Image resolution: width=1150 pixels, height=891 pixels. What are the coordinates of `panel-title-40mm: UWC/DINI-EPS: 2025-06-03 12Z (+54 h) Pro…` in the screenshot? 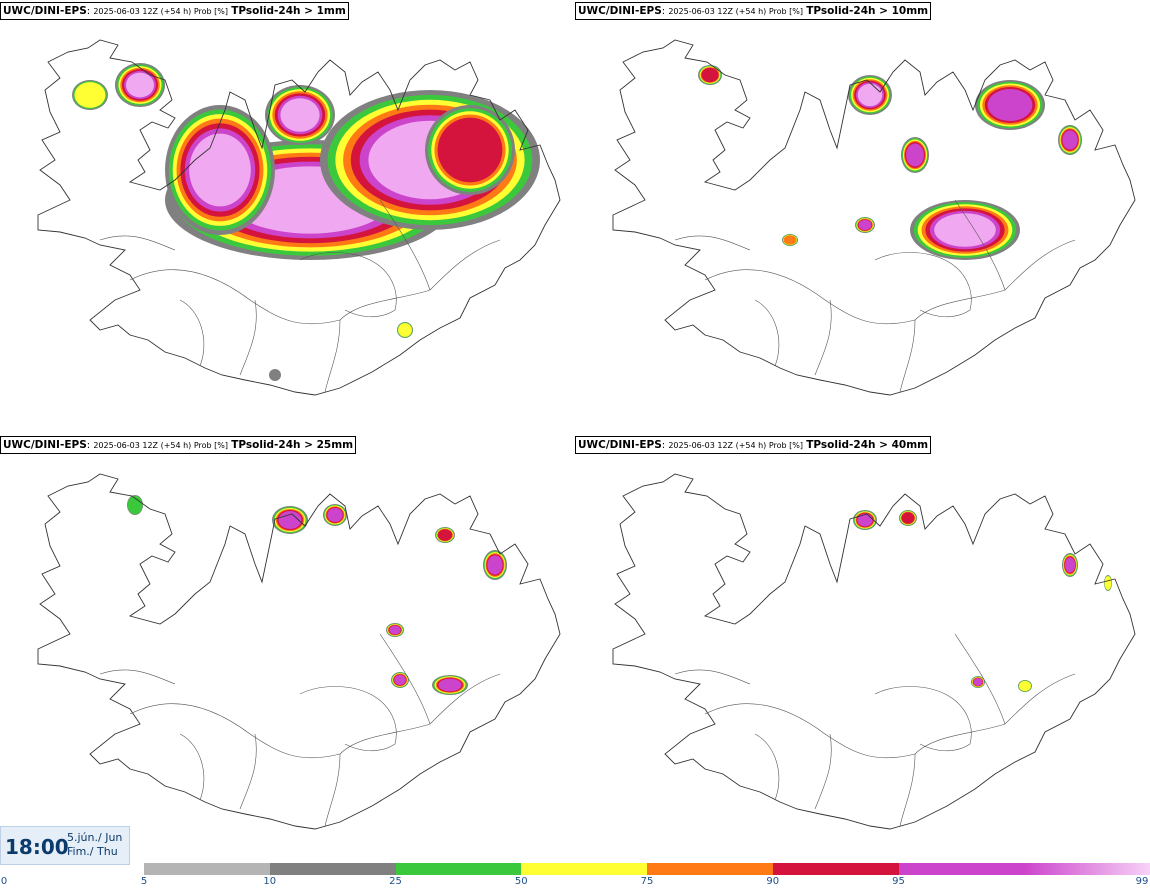 It's located at (753, 445).